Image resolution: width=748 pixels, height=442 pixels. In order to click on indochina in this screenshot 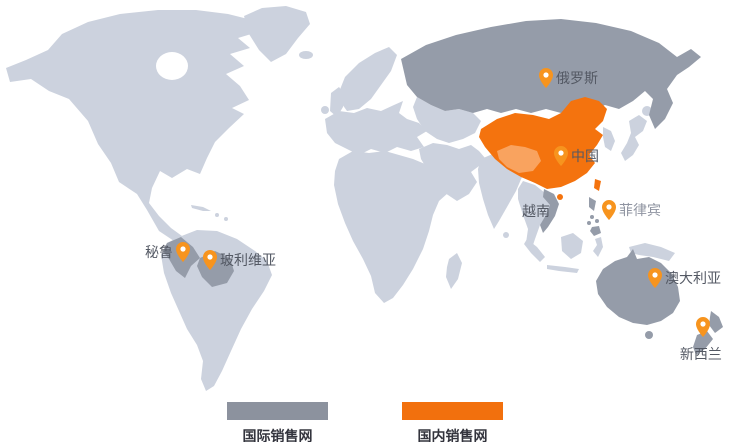, I will do `click(534, 216)`.